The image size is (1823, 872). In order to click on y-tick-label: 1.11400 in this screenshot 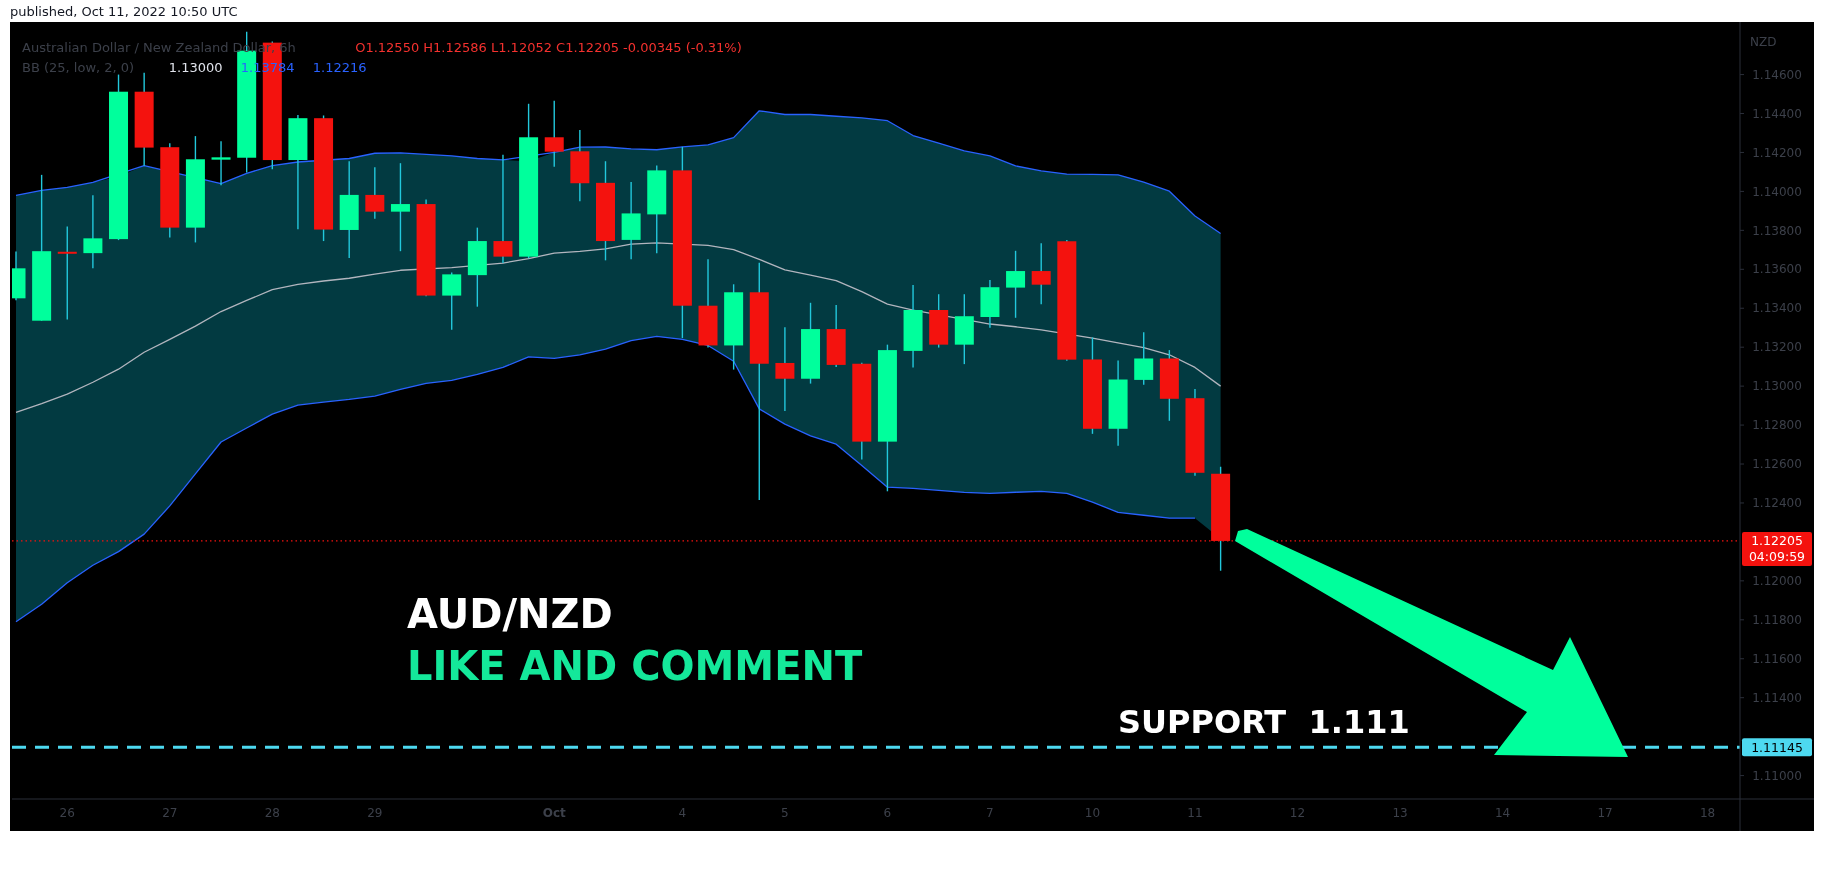, I will do `click(1777, 697)`.